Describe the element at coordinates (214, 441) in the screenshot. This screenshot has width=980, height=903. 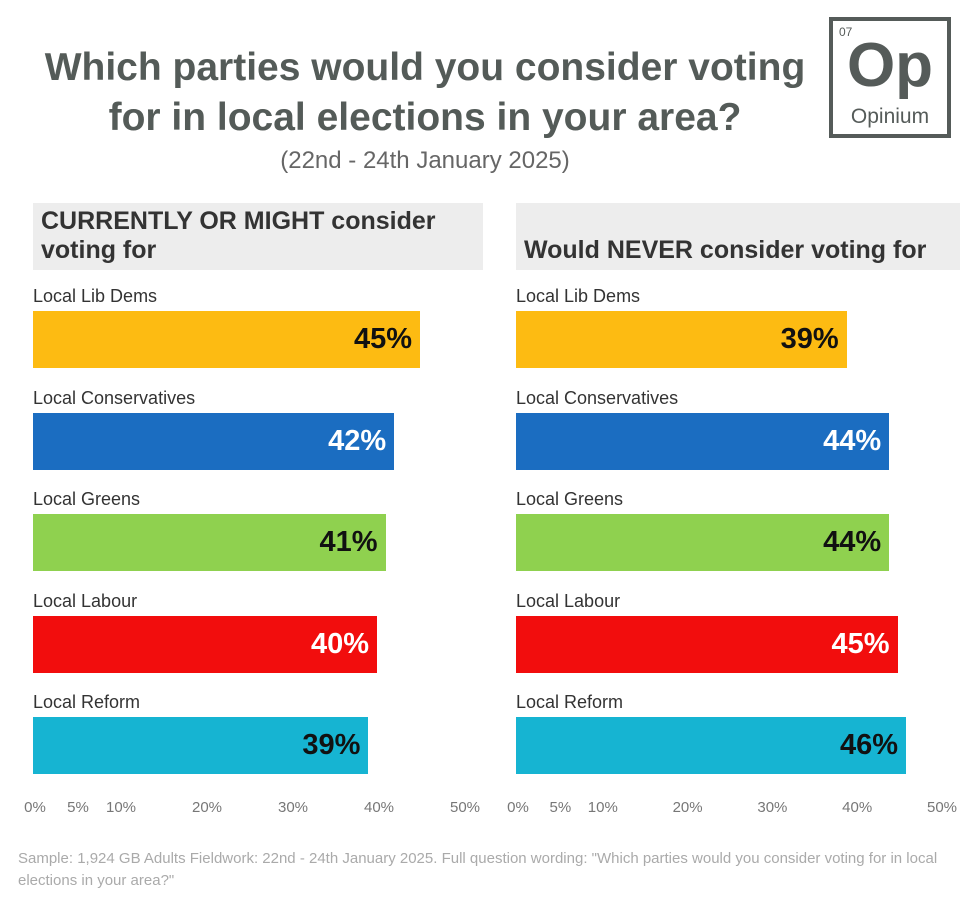
I see `bar: 42%` at that location.